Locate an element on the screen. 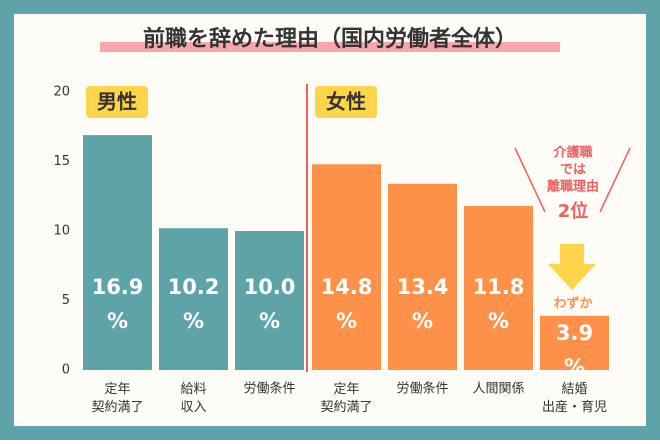  y-tick-label: 10 is located at coordinates (61, 231).